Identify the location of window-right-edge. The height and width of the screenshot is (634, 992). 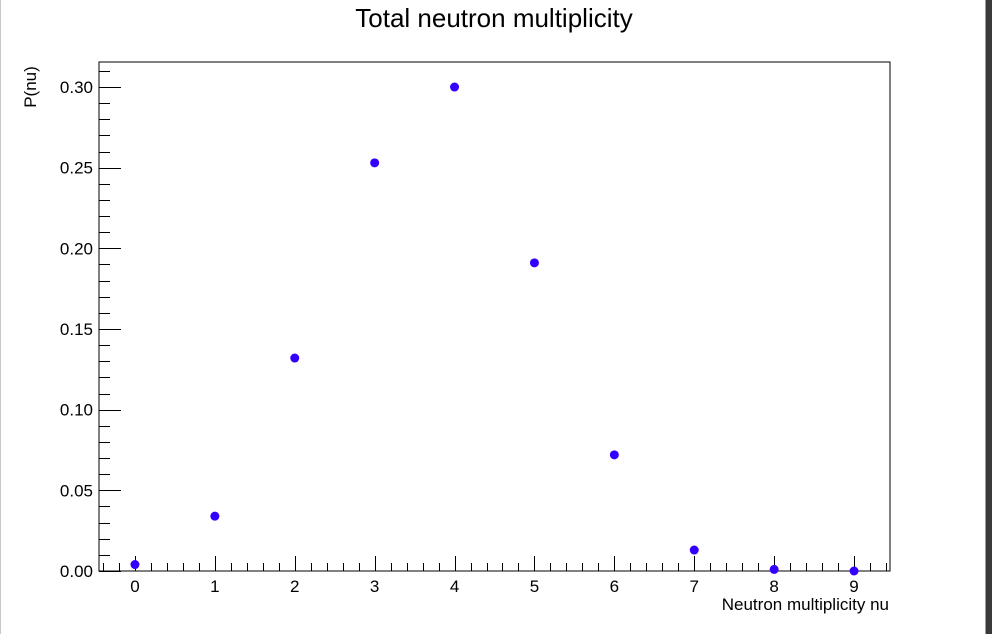
(988, 317).